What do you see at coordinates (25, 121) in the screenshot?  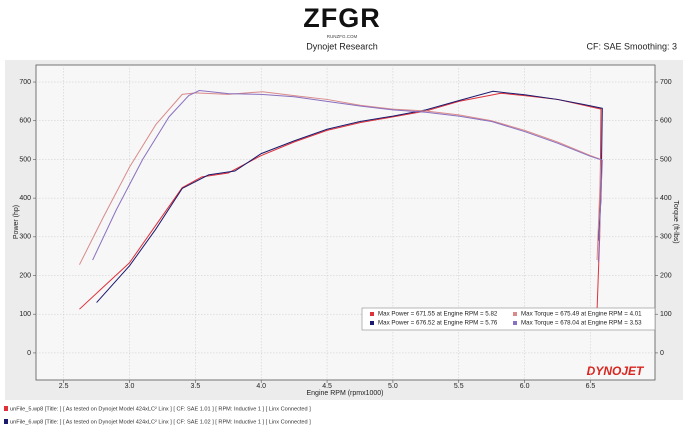 I see `y-tick-label: 600` at bounding box center [25, 121].